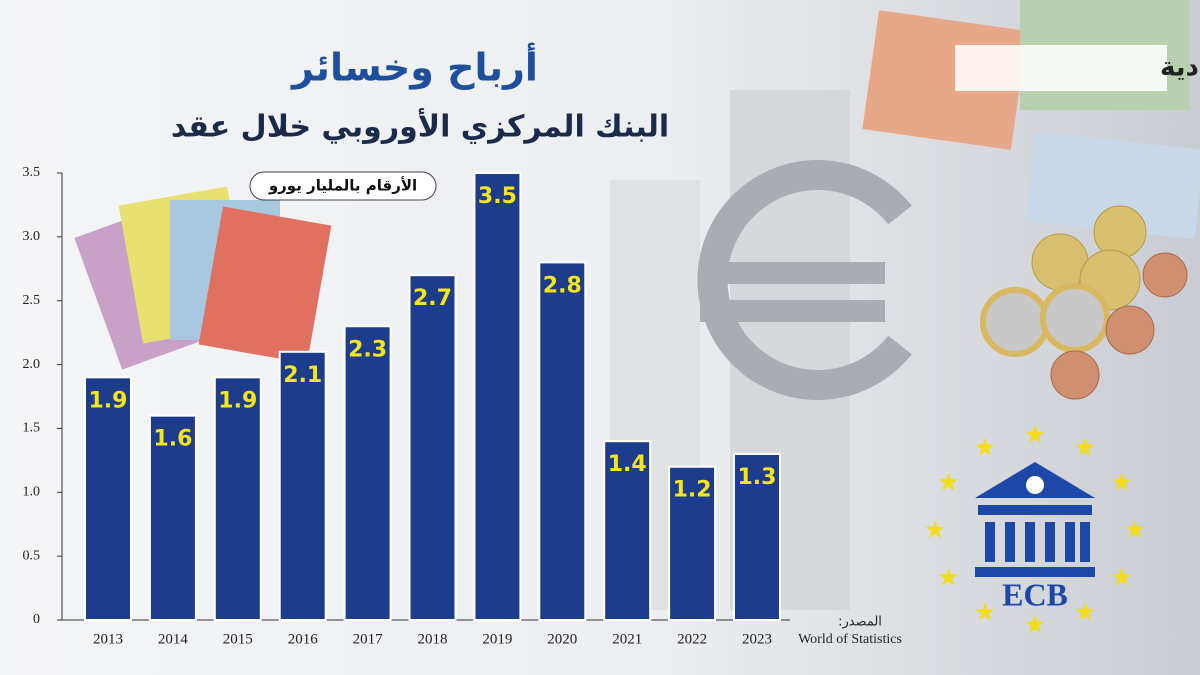 This screenshot has height=675, width=1200. I want to click on value-label: 1.2, so click(692, 490).